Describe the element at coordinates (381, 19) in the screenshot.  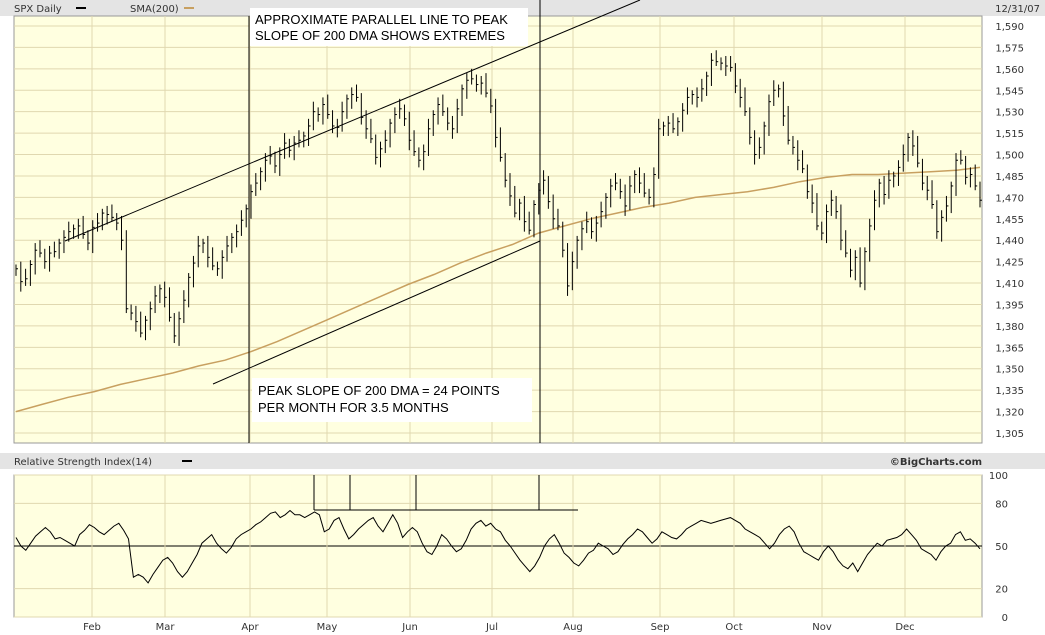
I see `top-annotation-line1: APPROXIMATE PARALLEL LINE TO PEAK` at that location.